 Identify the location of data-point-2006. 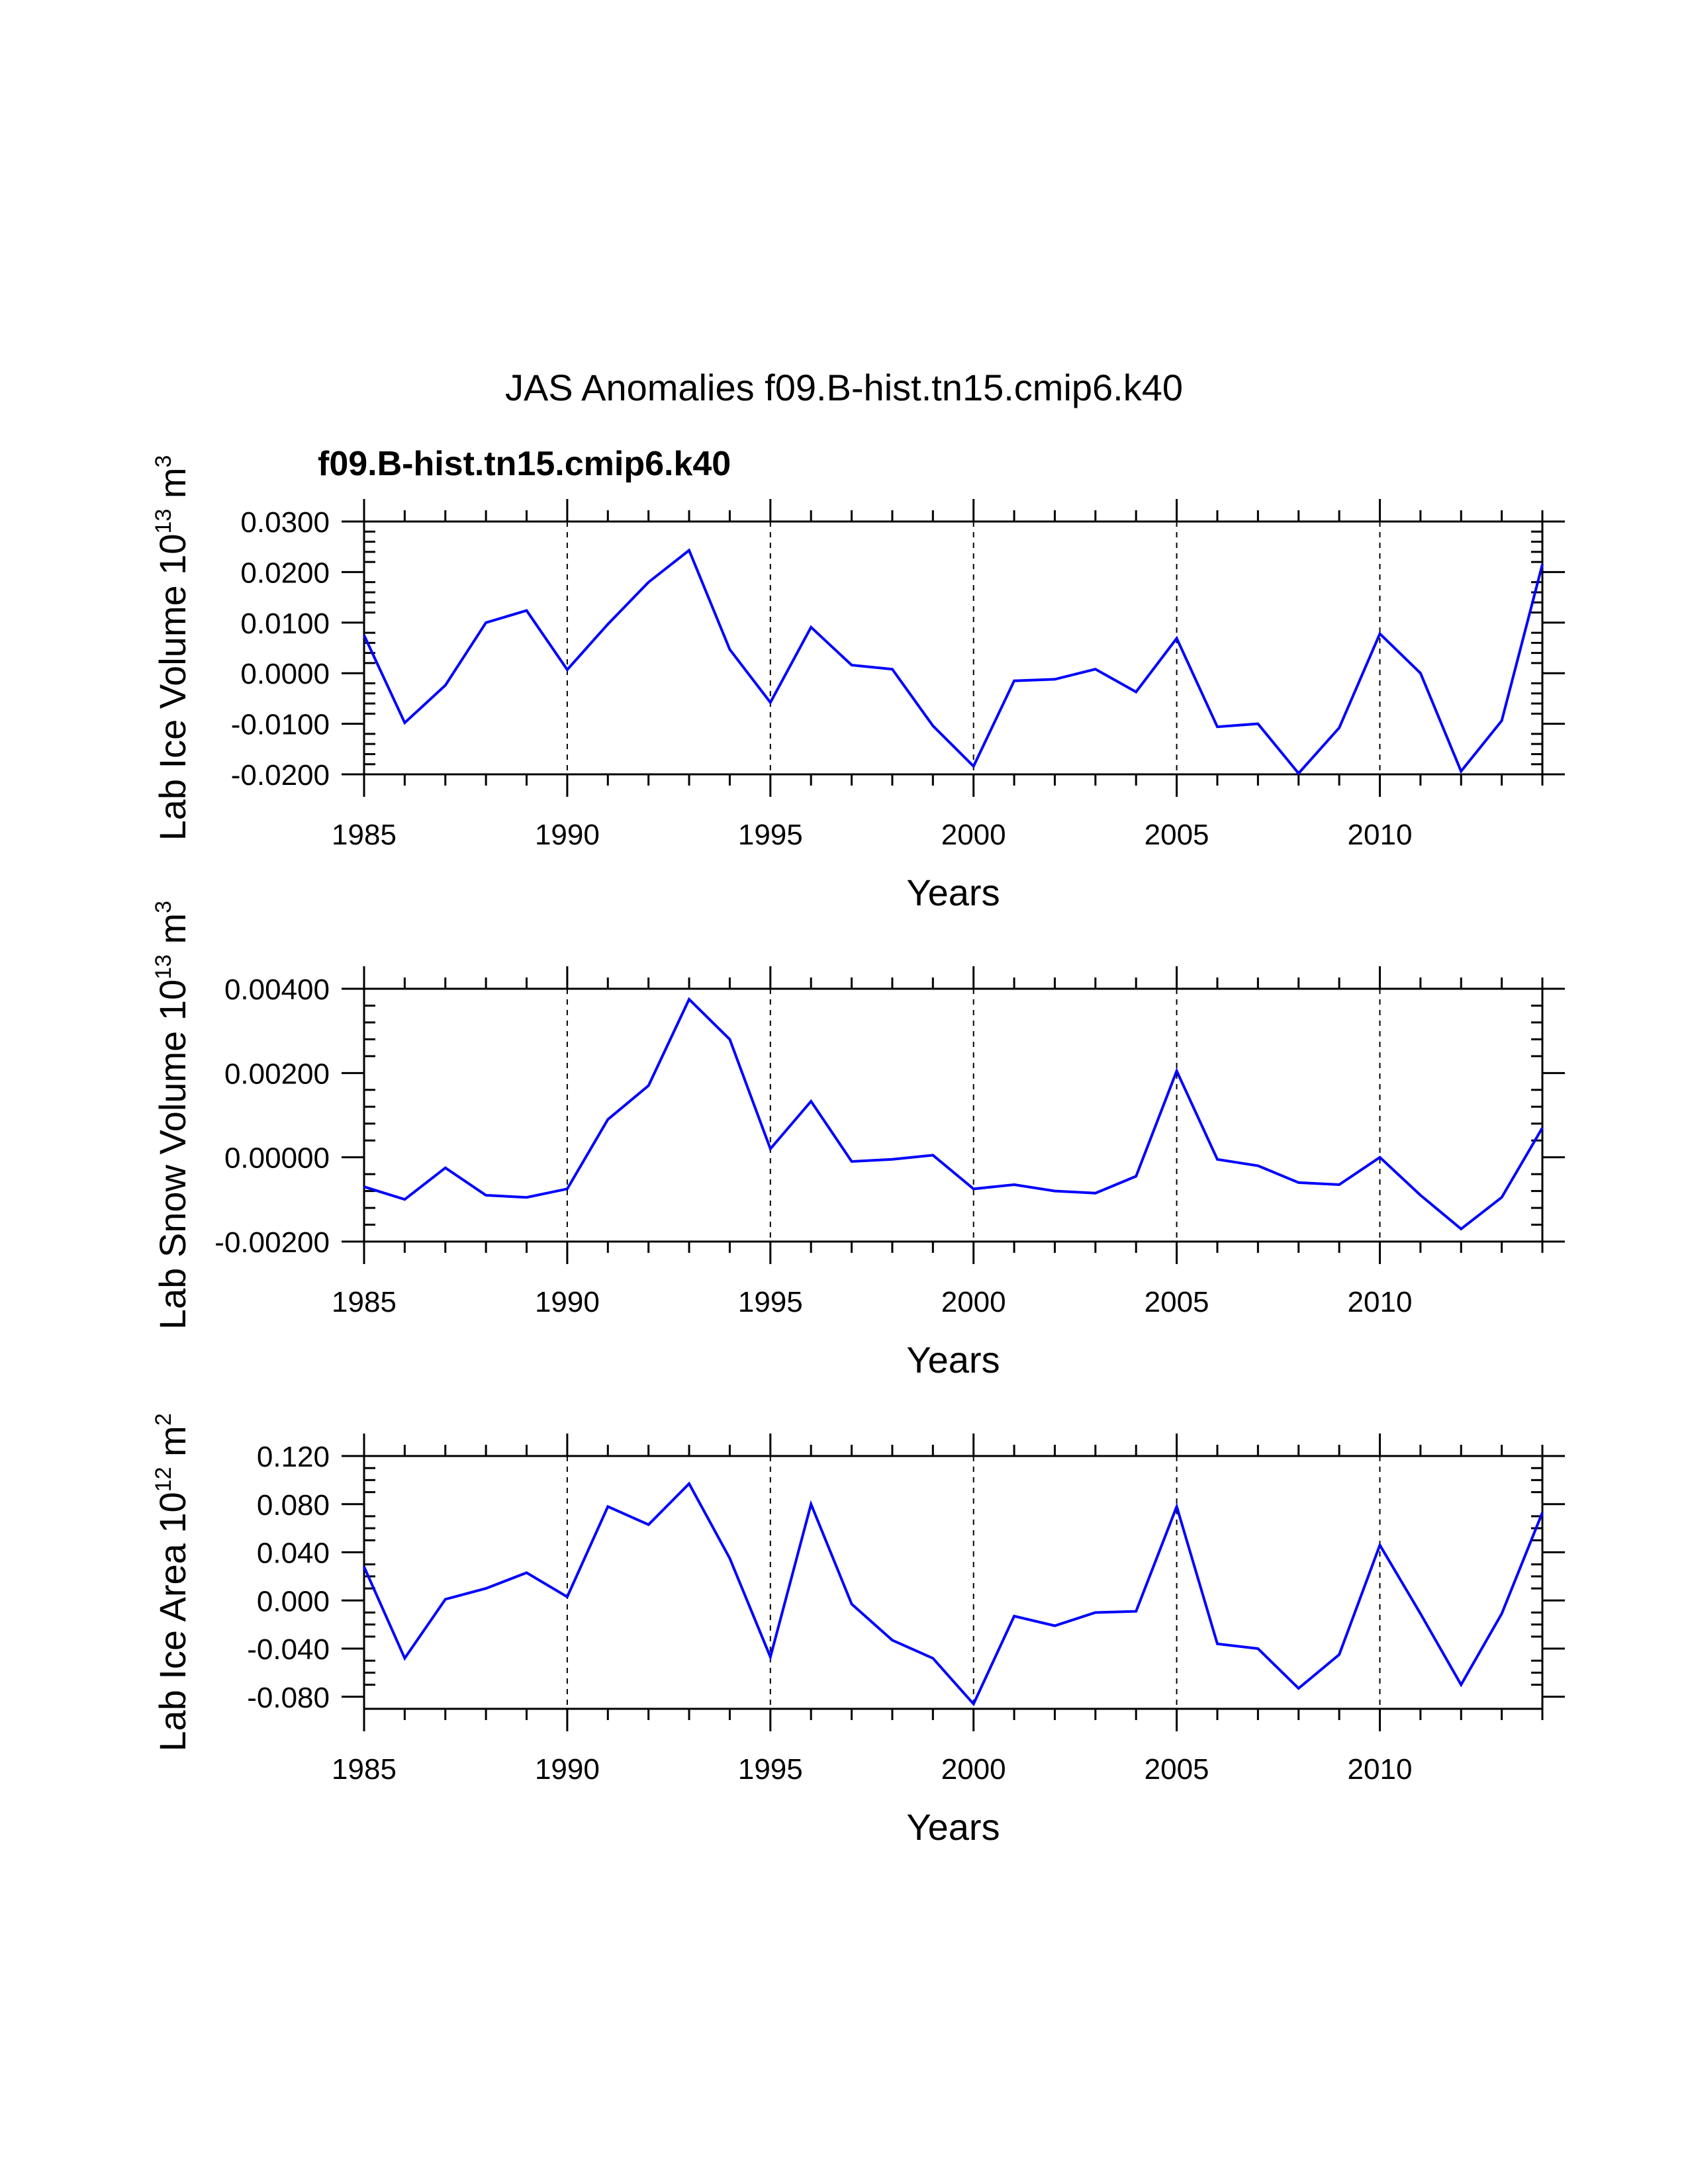
(1217, 1159).